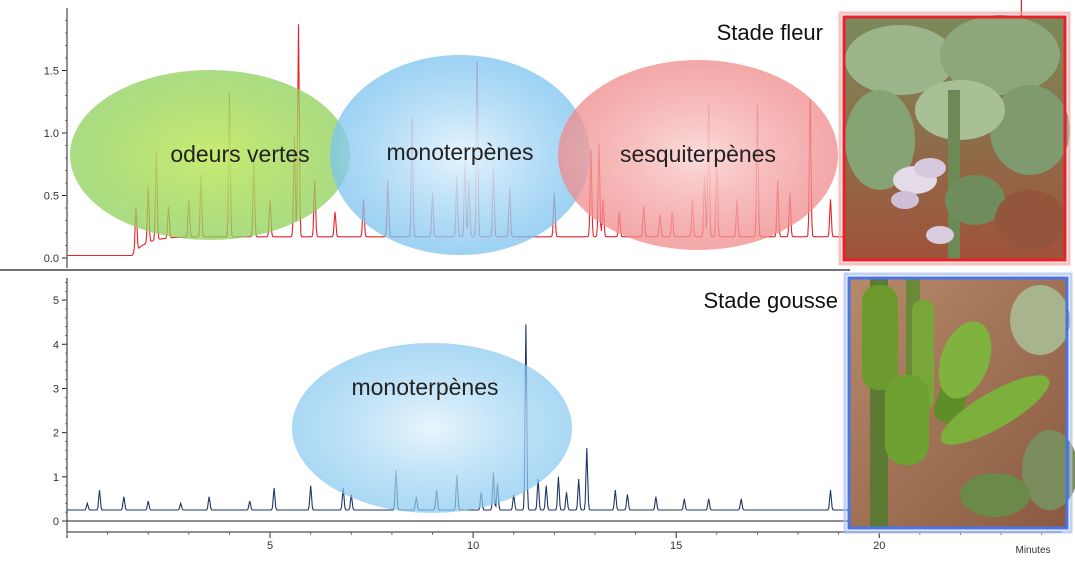 The height and width of the screenshot is (573, 1075). Describe the element at coordinates (55, 142) in the screenshot. I see `top-y-ticks: 0.0 0.5 1.0 1.5` at that location.